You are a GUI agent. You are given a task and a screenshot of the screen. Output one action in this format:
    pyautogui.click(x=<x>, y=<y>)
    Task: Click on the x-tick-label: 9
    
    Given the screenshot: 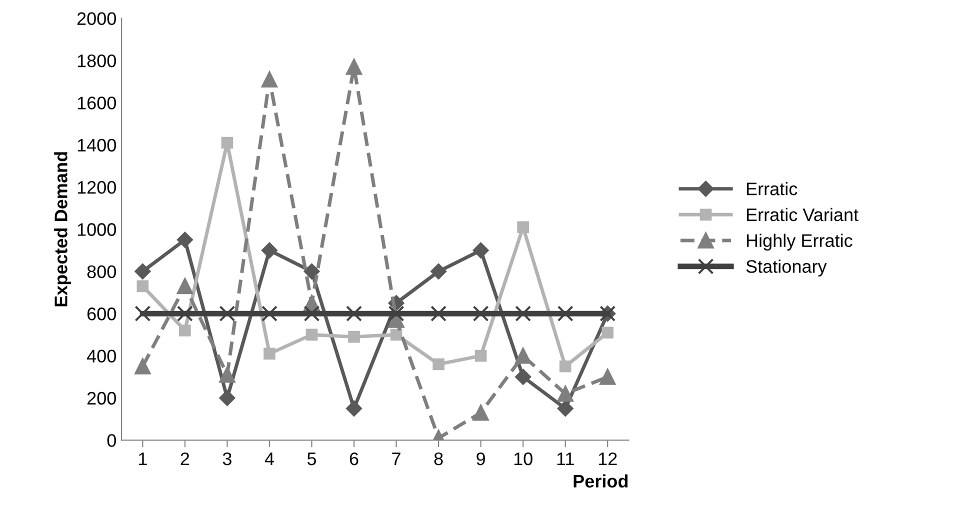 What is the action you would take?
    pyautogui.click(x=480, y=459)
    